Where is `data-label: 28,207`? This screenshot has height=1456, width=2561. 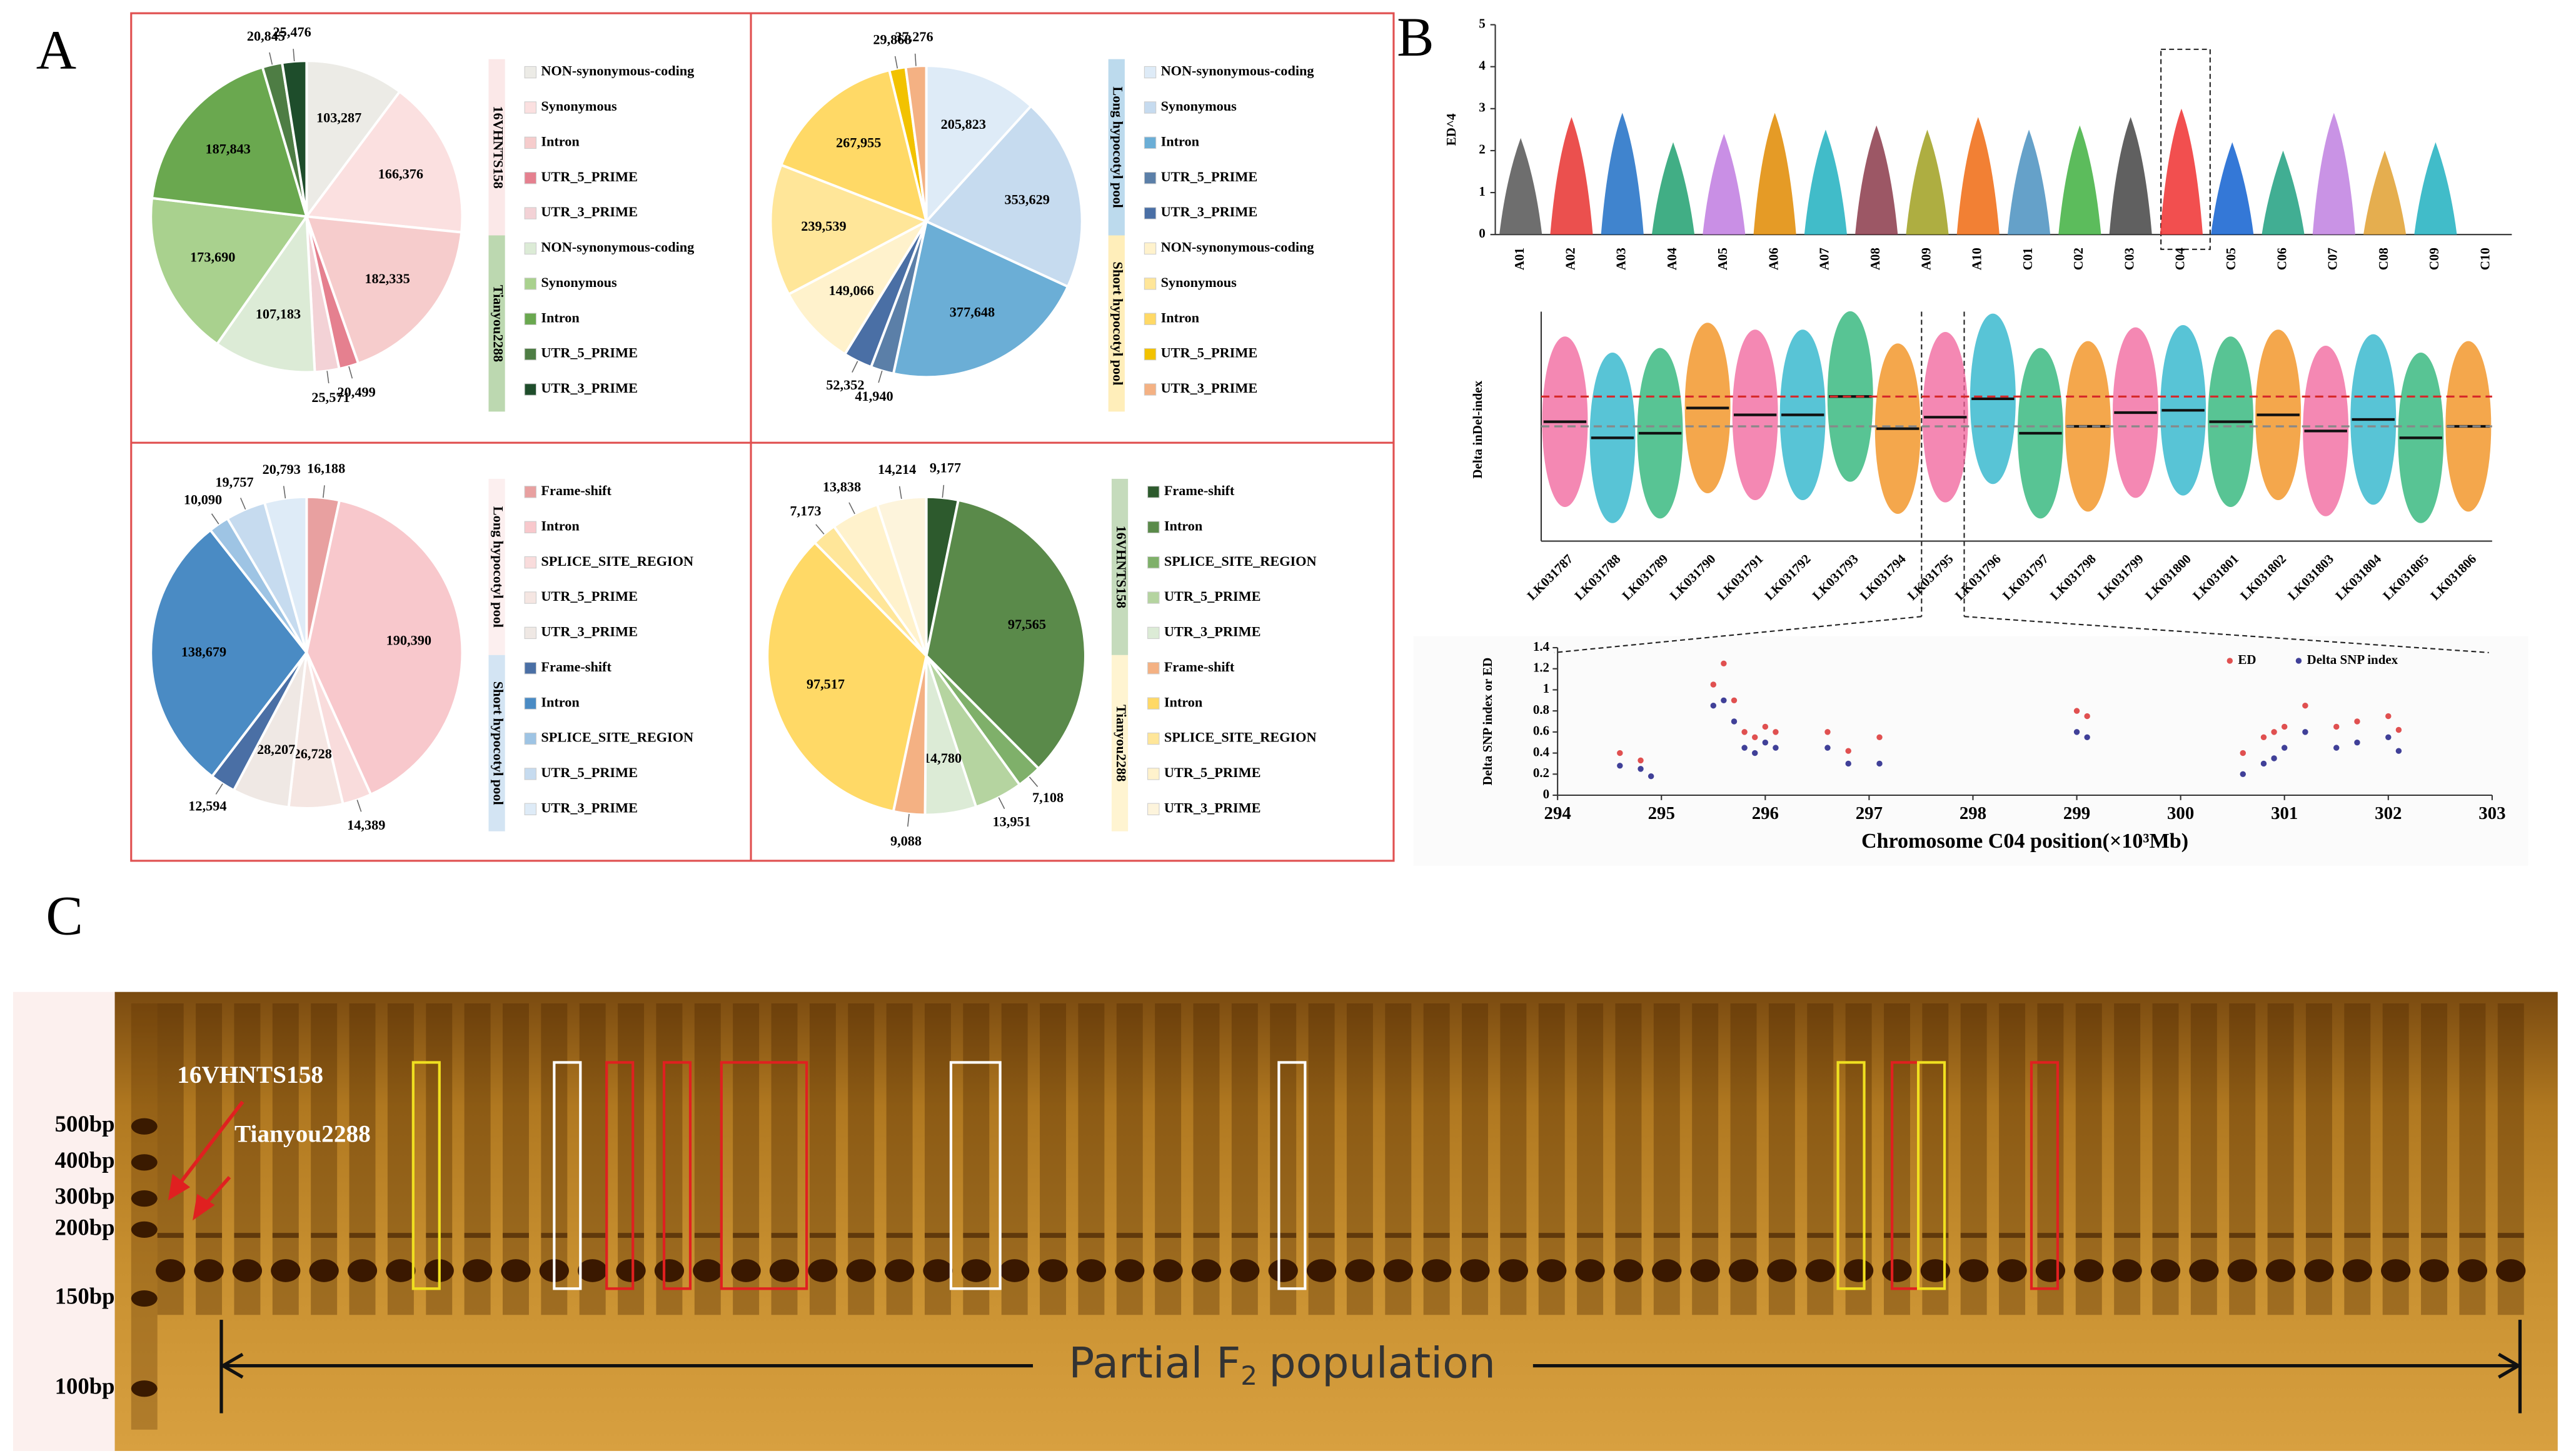
data-label: 28,207 is located at coordinates (276, 749).